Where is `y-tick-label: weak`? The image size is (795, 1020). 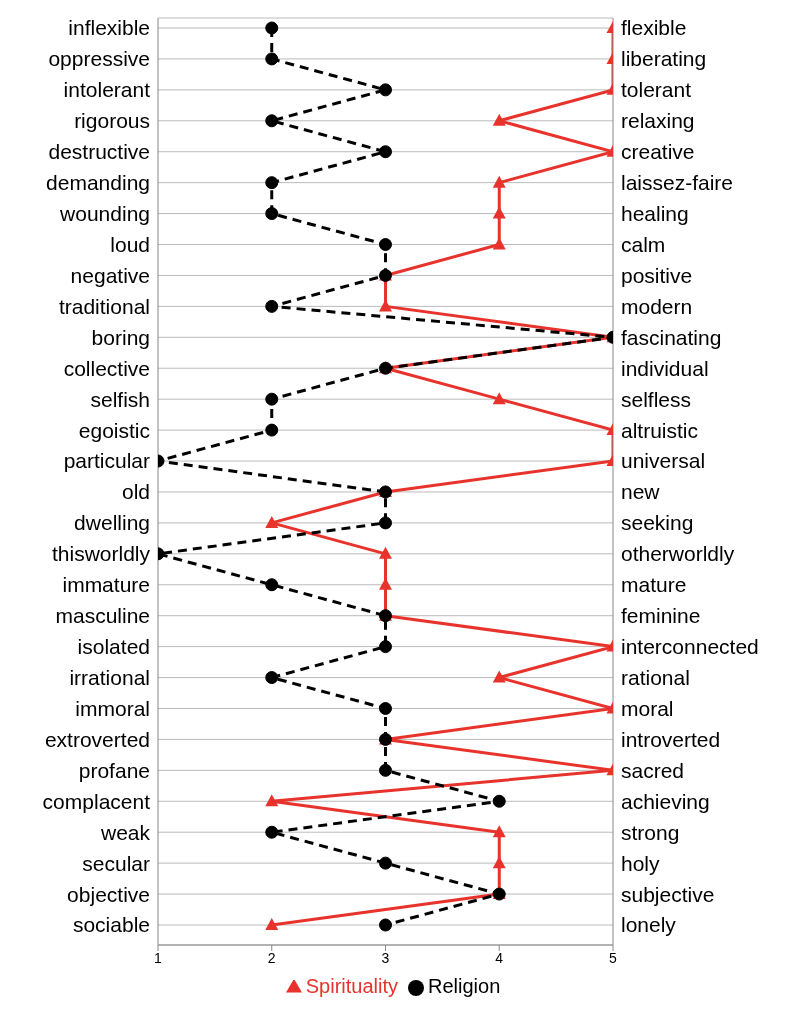
y-tick-label: weak is located at coordinates (125, 832).